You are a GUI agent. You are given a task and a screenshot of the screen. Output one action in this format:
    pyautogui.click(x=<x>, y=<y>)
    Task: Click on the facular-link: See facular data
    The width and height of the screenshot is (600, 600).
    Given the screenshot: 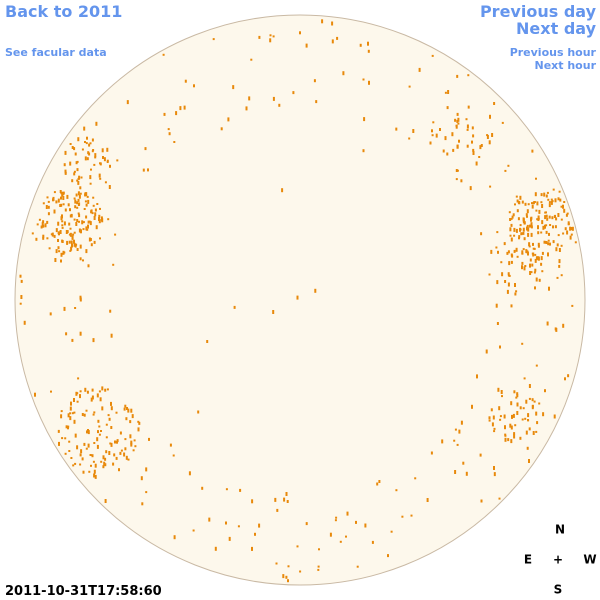 What is the action you would take?
    pyautogui.click(x=56, y=52)
    